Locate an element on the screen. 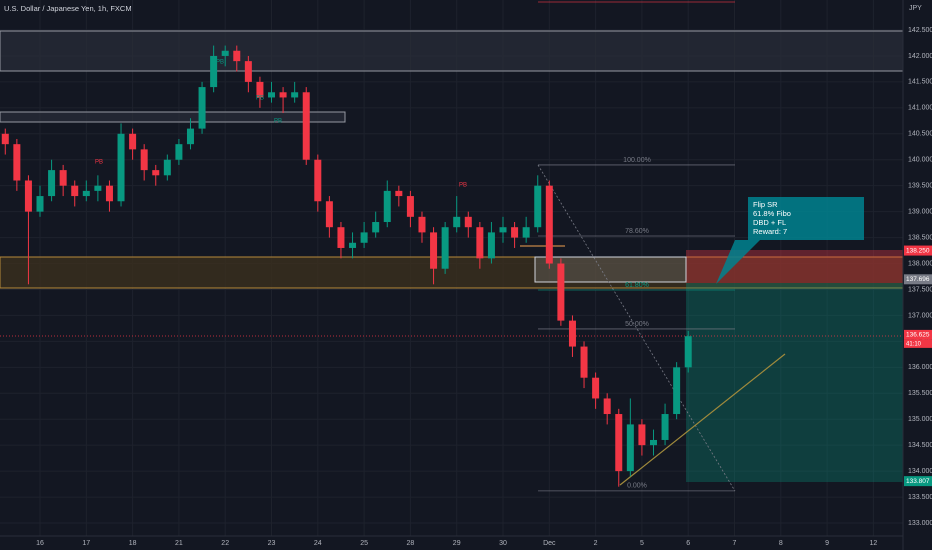 The height and width of the screenshot is (550, 932). fib-label: 100.00% is located at coordinates (637, 160).